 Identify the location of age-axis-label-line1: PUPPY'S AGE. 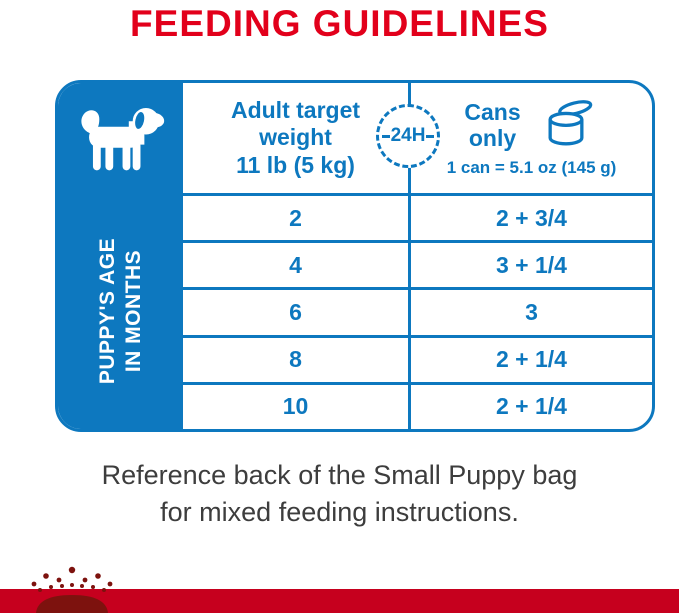
(107, 311).